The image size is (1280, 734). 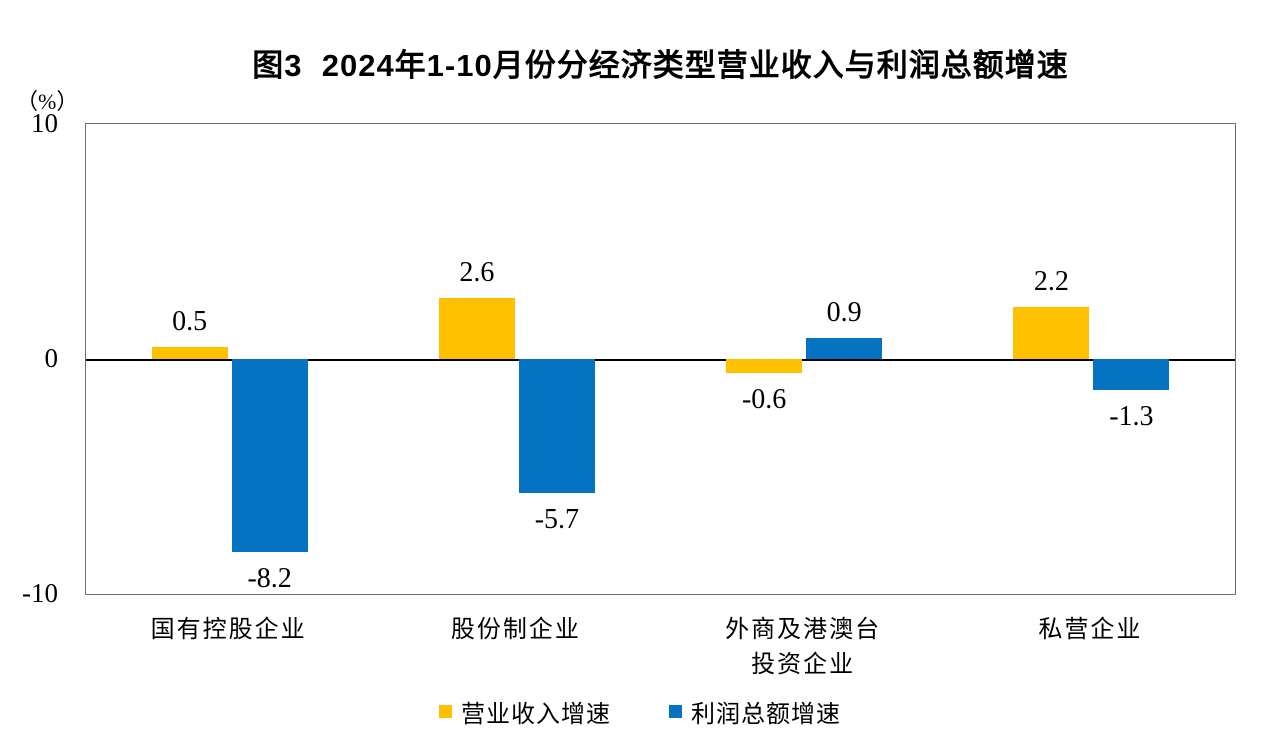 What do you see at coordinates (515, 630) in the screenshot?
I see `category-label-1: 股份制企业` at bounding box center [515, 630].